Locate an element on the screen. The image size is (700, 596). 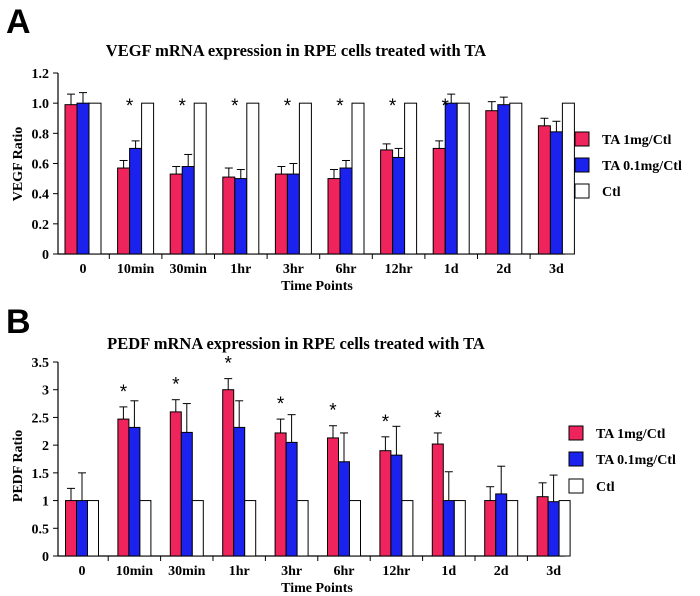
chart-a-xtick-label: 1d is located at coordinates (451, 269).